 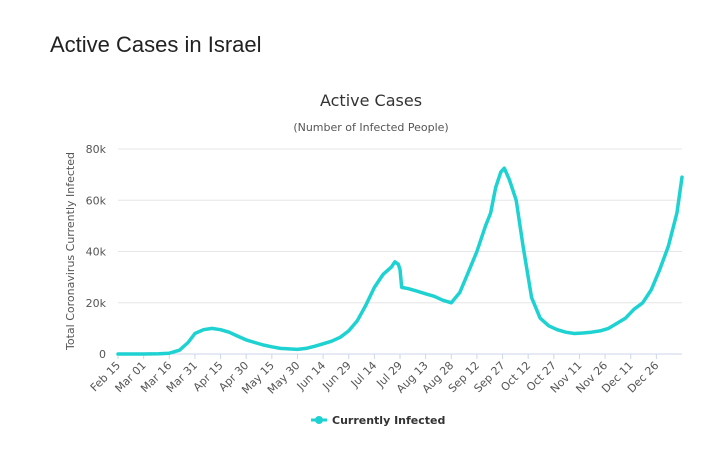 What do you see at coordinates (96, 200) in the screenshot?
I see `y-tick-label: 60k` at bounding box center [96, 200].